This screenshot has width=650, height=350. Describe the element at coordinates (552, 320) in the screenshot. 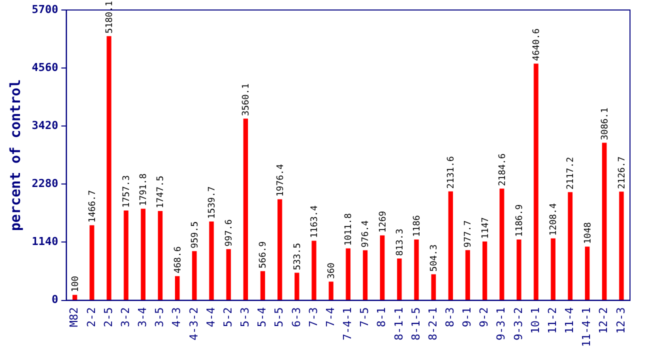

I see `x-tick-label: 11-2` at that location.